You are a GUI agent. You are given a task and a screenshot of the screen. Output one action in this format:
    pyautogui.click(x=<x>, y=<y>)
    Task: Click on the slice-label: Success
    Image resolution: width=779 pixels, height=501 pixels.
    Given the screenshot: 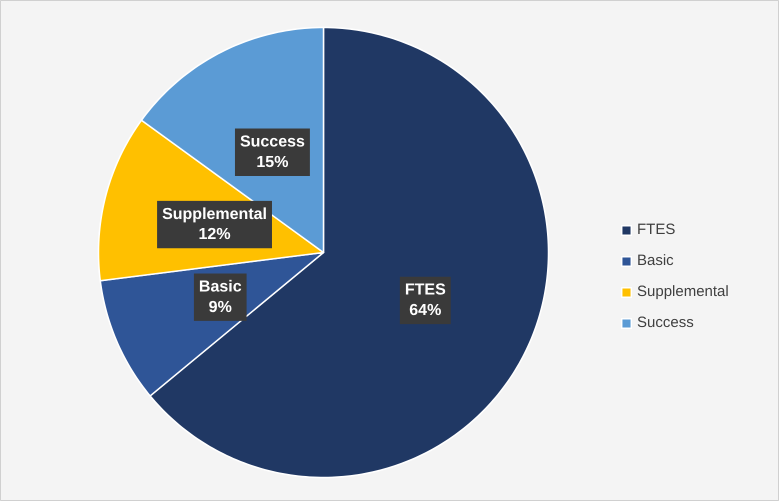 What is the action you would take?
    pyautogui.click(x=272, y=142)
    